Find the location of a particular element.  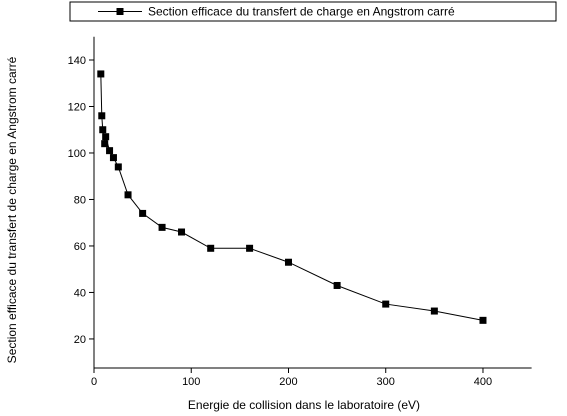

y-tick-label: 20 is located at coordinates (80, 340).